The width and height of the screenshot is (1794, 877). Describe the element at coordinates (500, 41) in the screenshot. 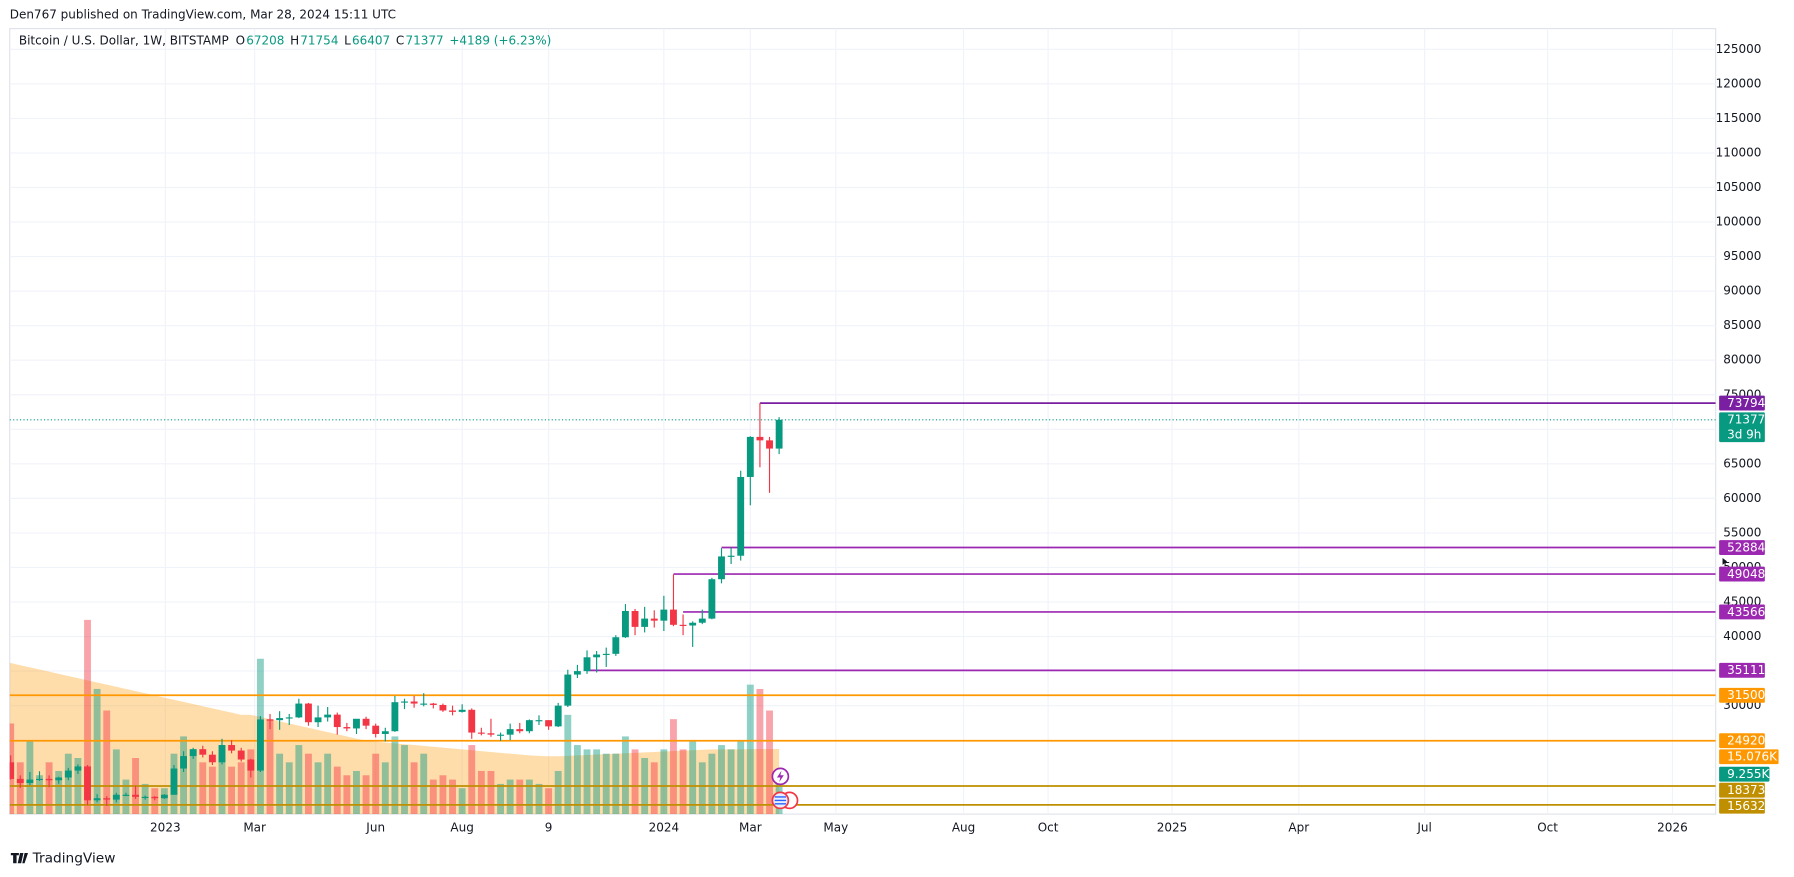

I see `legend-change: +4189 (+6.23%)` at that location.